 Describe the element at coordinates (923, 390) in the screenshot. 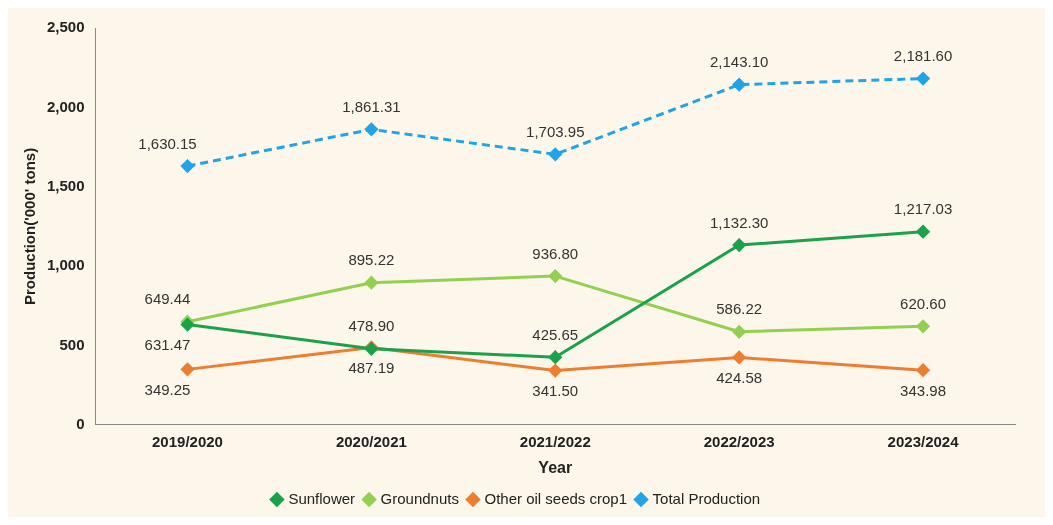

I see `data-label: 343.98` at that location.